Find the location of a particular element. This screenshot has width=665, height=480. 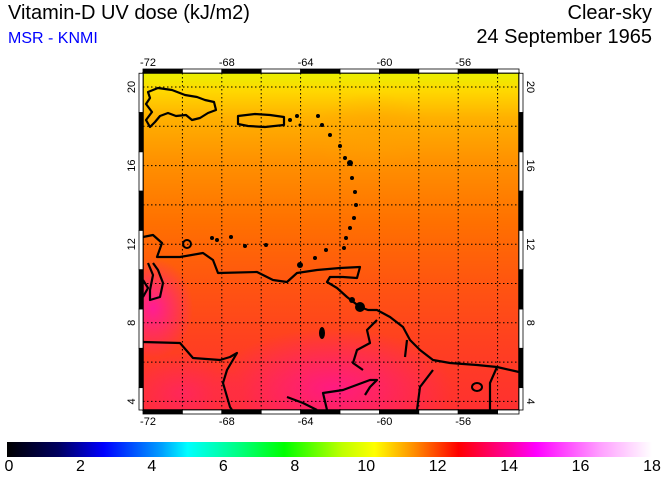

colorbar-tick-label: 6 is located at coordinates (223, 466).